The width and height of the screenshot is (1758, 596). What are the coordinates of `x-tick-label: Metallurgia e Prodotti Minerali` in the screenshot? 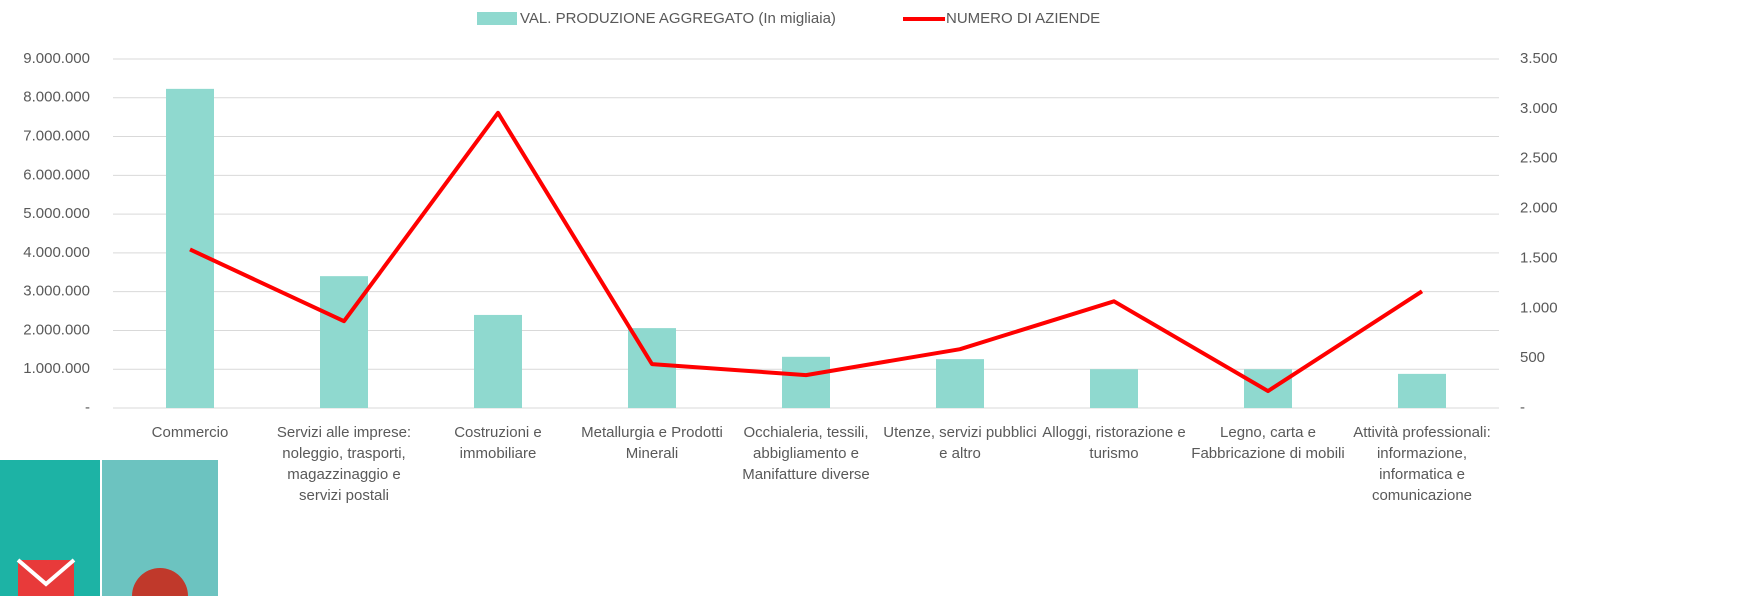 It's located at (652, 443).